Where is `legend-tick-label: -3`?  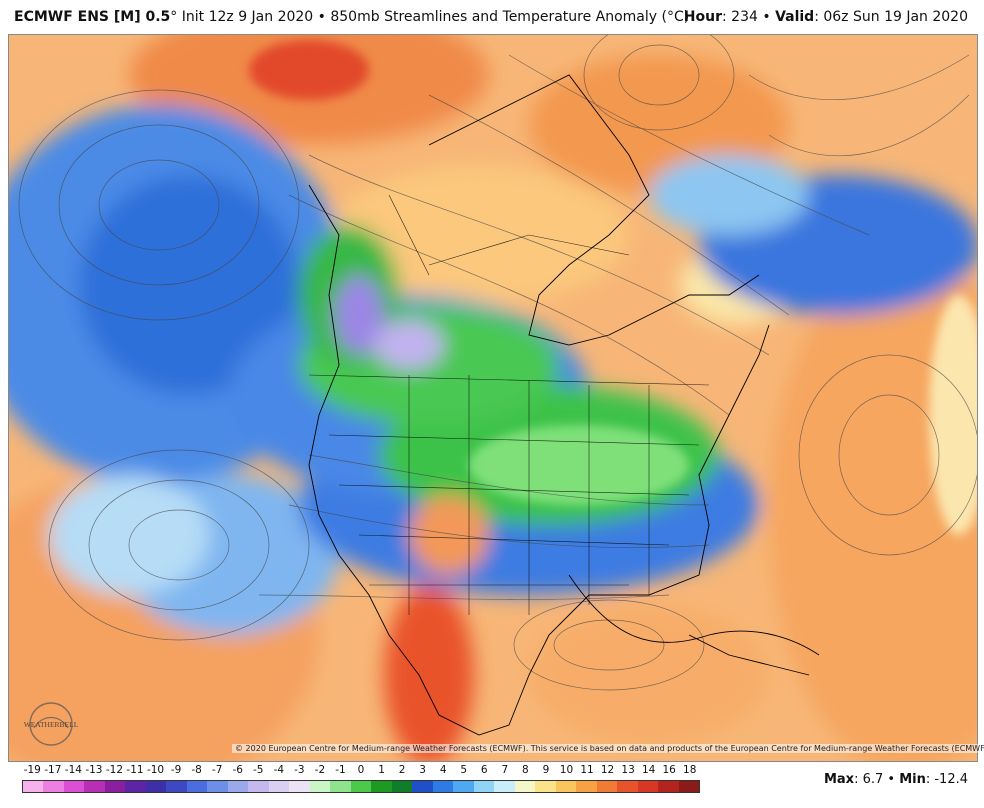
legend-tick-label: -3 is located at coordinates (299, 770).